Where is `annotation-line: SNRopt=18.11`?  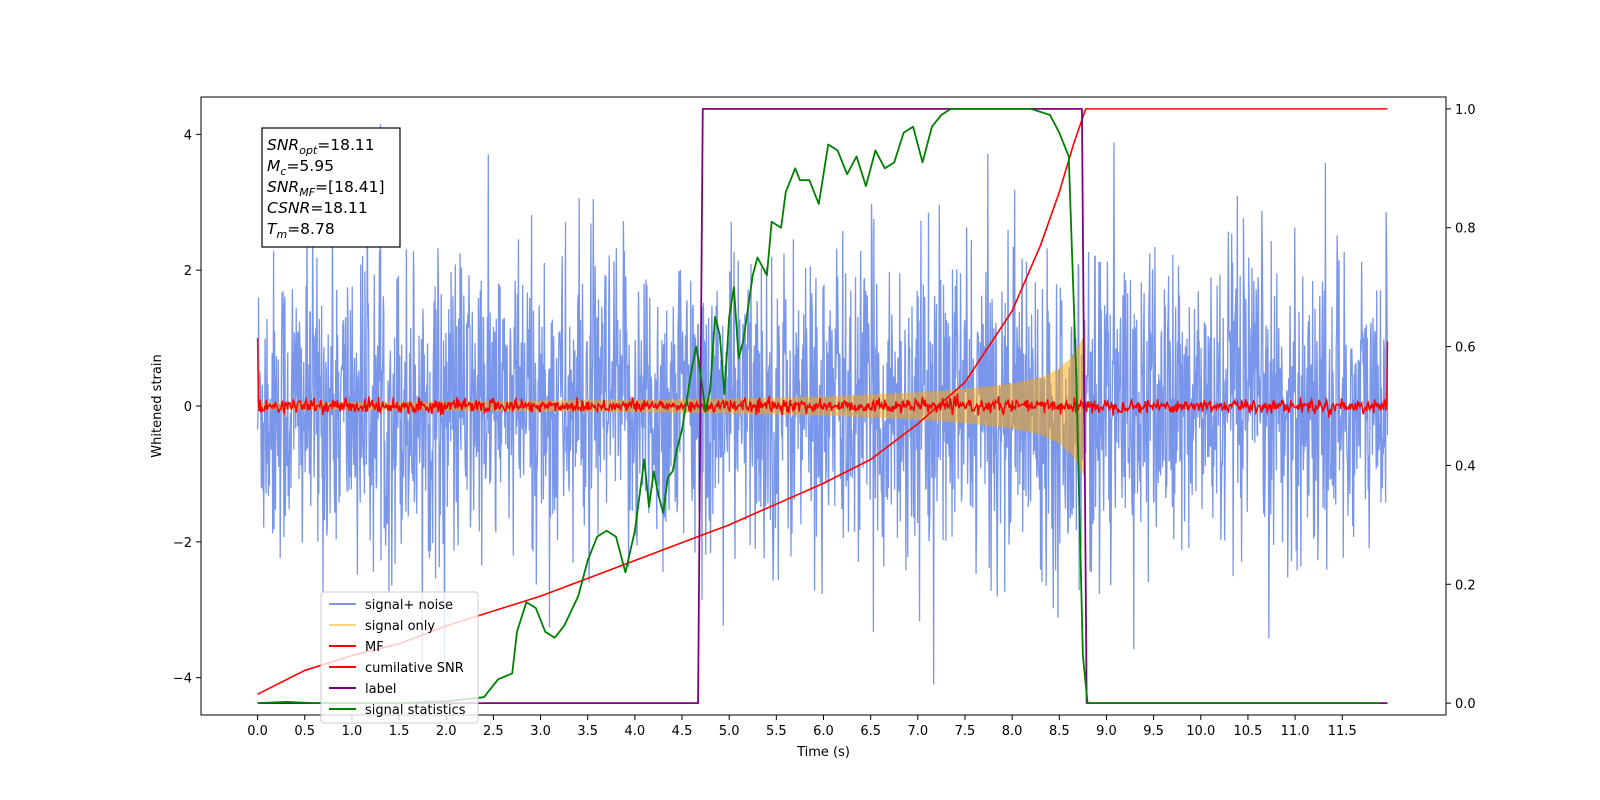
annotation-line: SNRopt=18.11 is located at coordinates (321, 146).